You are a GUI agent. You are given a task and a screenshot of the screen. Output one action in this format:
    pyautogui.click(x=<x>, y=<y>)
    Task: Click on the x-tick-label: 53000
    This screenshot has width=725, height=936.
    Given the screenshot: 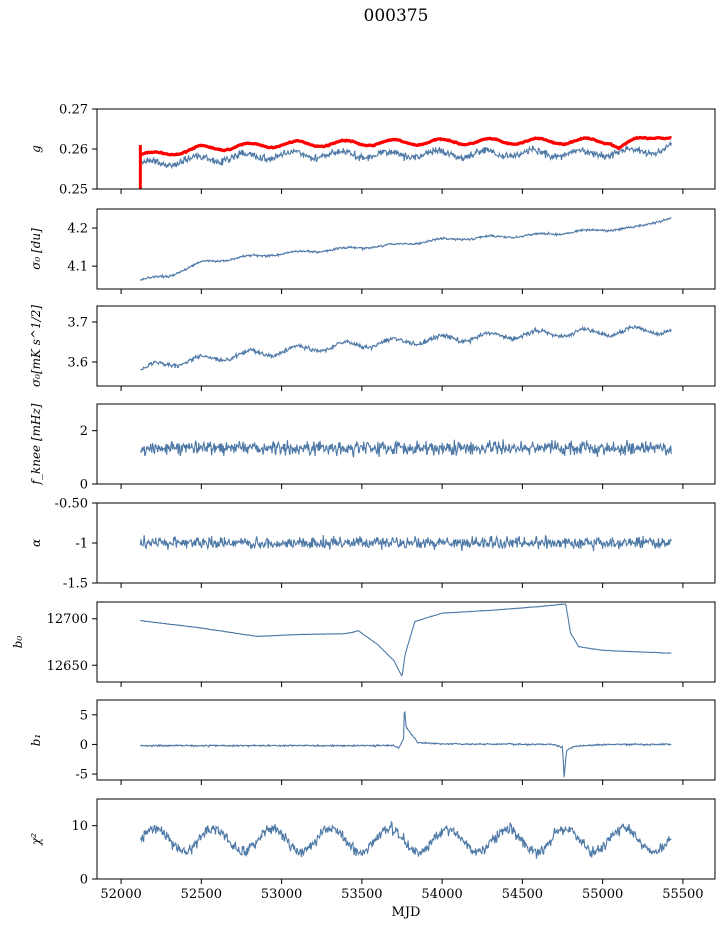 What is the action you would take?
    pyautogui.click(x=281, y=894)
    